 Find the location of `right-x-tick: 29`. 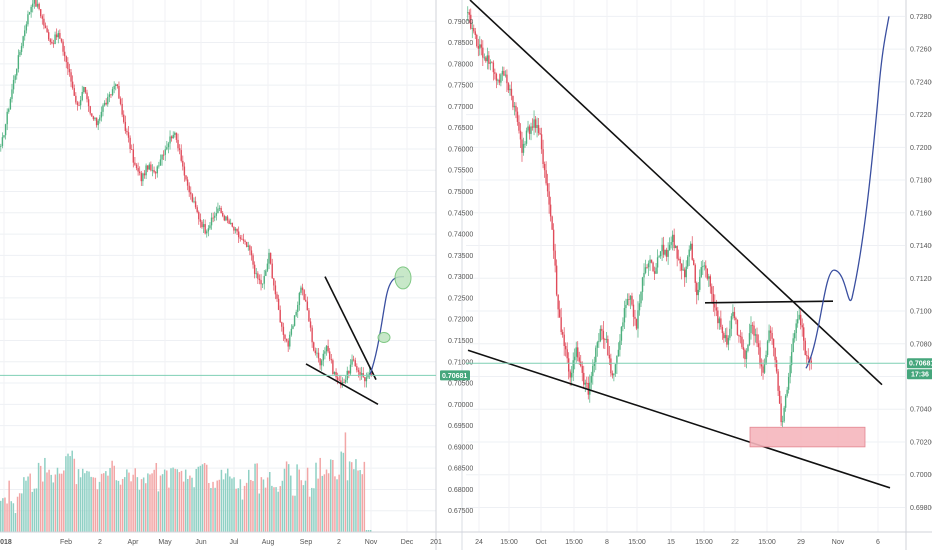

right-x-tick: 29 is located at coordinates (801, 542).